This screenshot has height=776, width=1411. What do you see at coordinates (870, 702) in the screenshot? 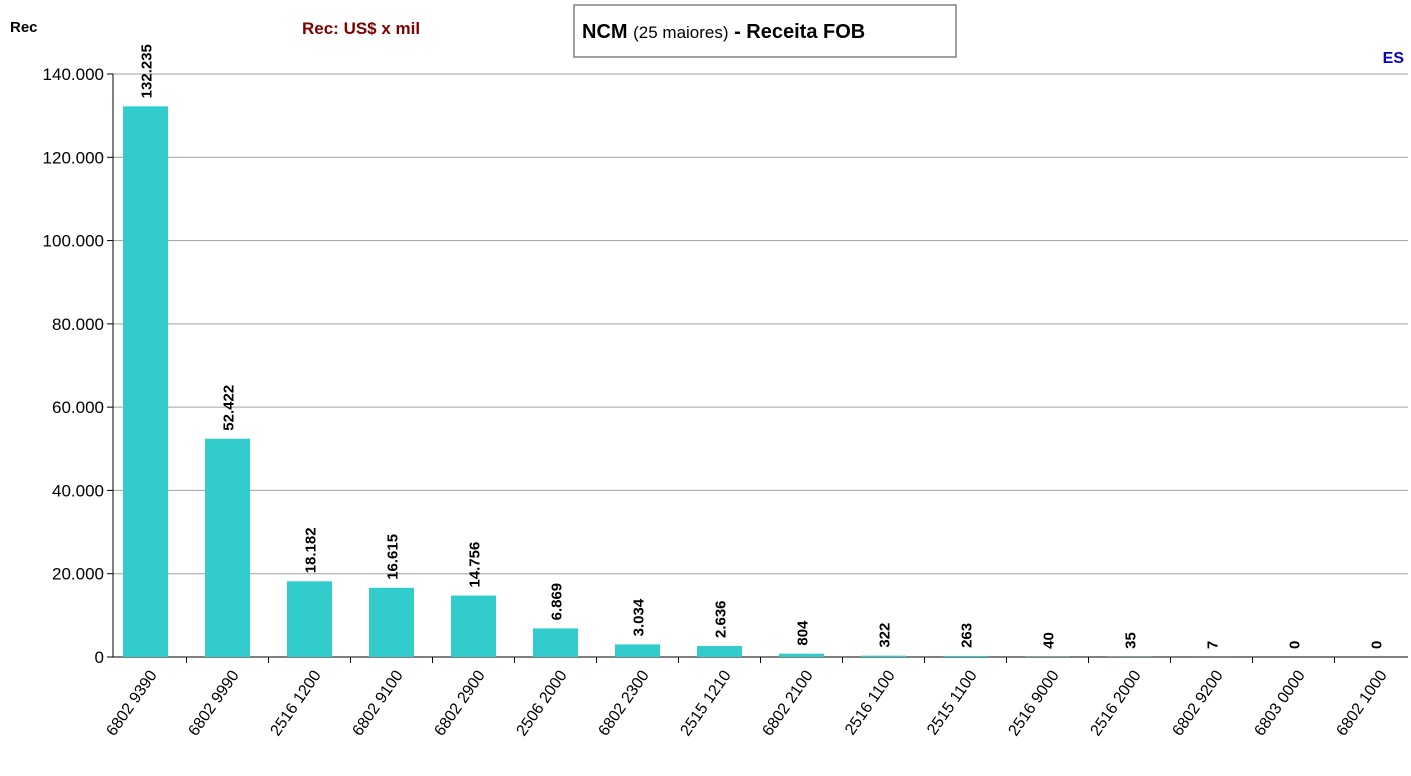
I see `x-tick-label: 2516 1100` at bounding box center [870, 702].